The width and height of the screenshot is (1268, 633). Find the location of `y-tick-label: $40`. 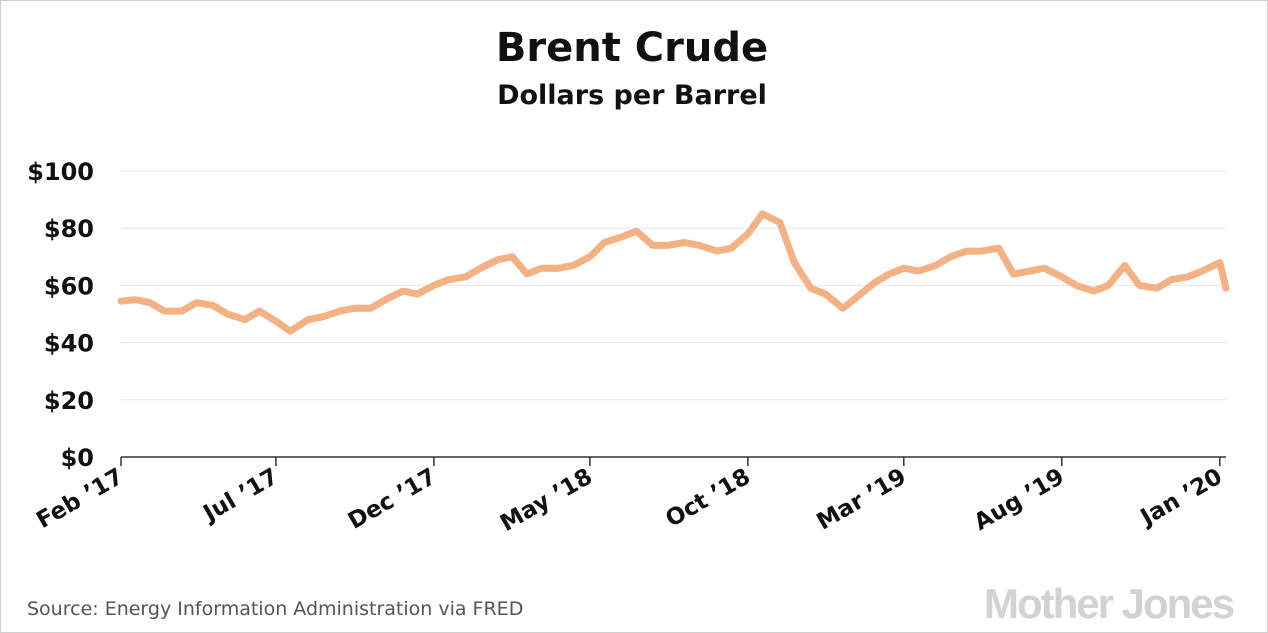

y-tick-label: $40 is located at coordinates (69, 344).